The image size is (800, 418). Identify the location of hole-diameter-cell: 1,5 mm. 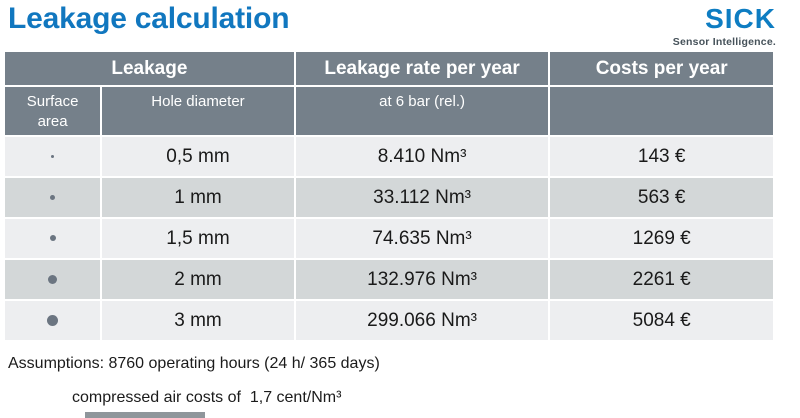
(198, 238).